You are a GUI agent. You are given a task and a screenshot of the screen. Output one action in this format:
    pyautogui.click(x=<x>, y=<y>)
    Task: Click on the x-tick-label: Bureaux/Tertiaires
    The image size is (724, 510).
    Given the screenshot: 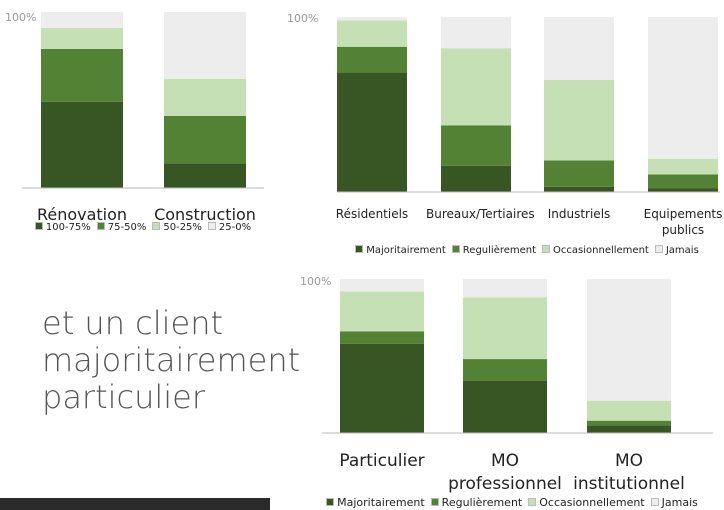 What is the action you would take?
    pyautogui.click(x=480, y=214)
    